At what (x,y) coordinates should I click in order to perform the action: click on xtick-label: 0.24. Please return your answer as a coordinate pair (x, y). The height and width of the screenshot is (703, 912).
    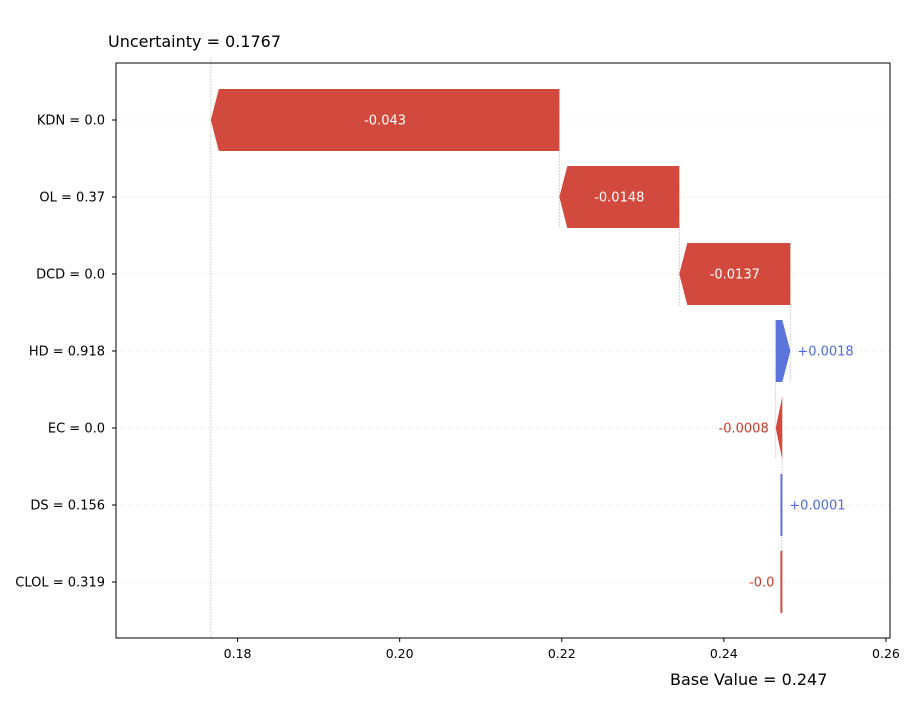
    Looking at the image, I should click on (724, 653).